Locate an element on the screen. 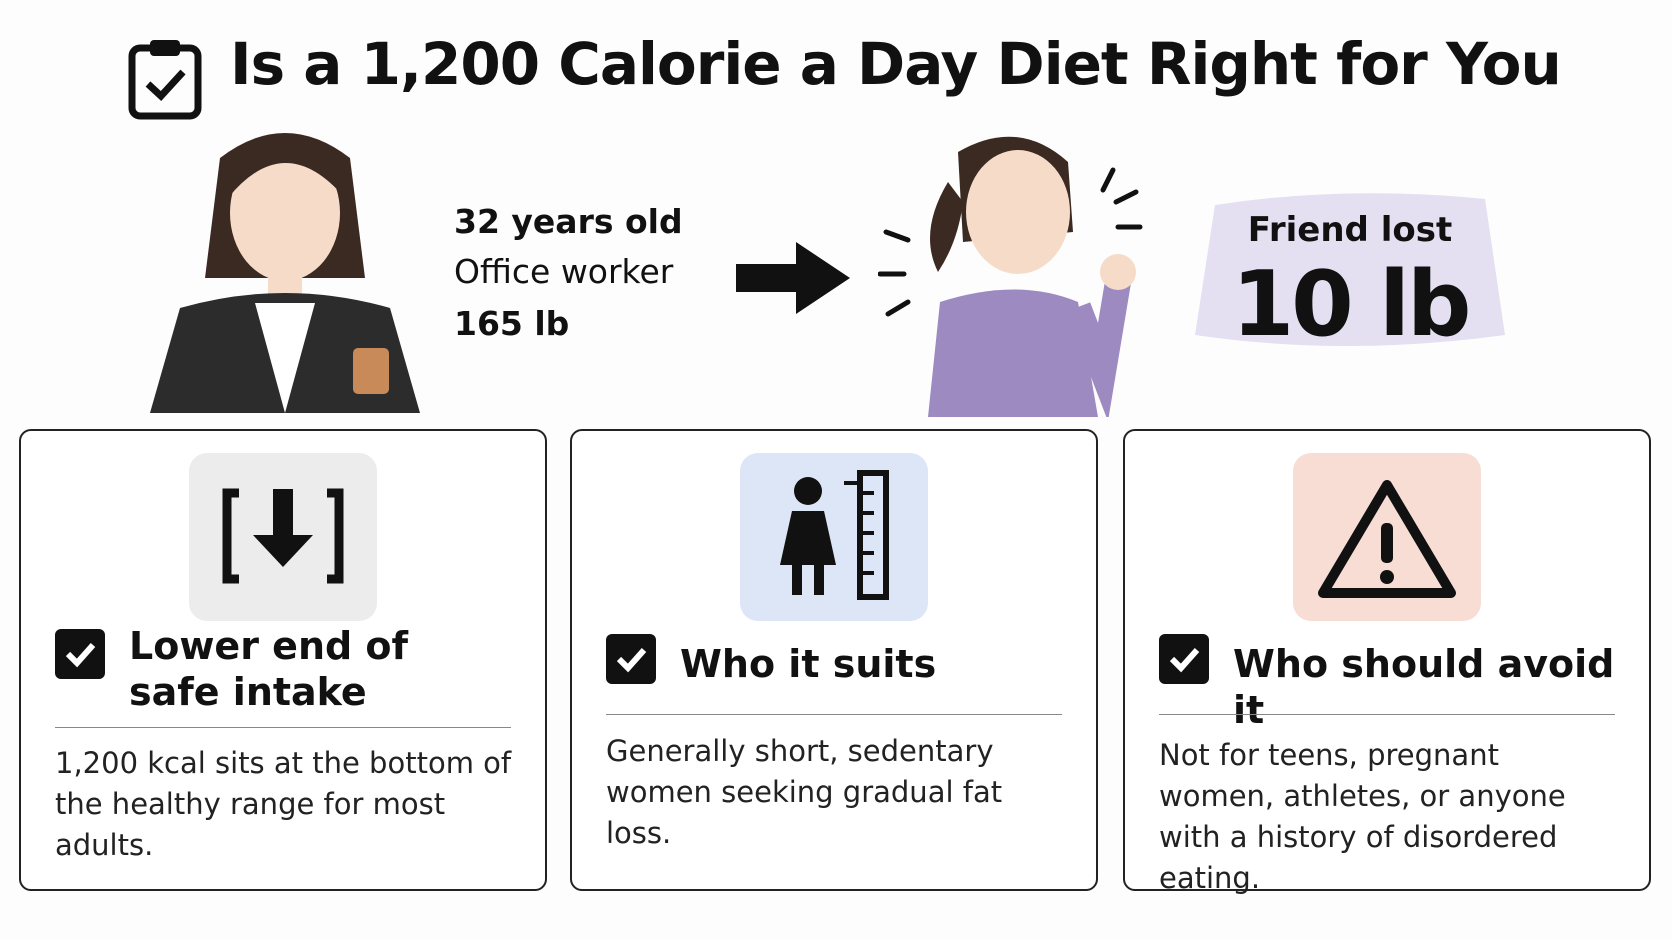 This screenshot has width=1672, height=940. friend-value: 10 lb is located at coordinates (1351, 304).